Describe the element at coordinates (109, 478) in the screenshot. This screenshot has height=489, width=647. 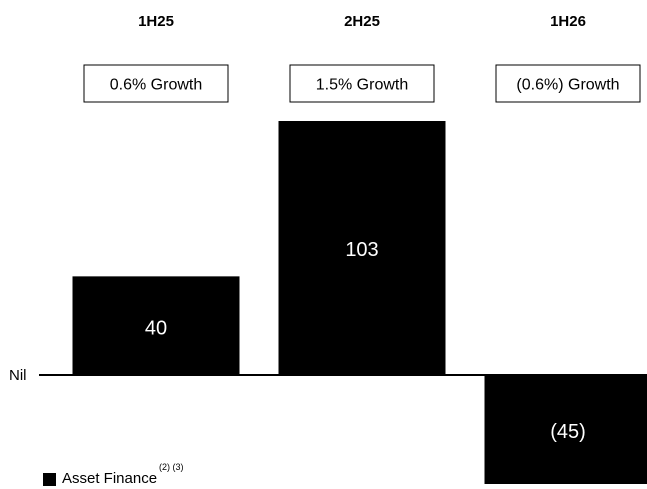
I see `legend-series-name: Asset Finance` at that location.